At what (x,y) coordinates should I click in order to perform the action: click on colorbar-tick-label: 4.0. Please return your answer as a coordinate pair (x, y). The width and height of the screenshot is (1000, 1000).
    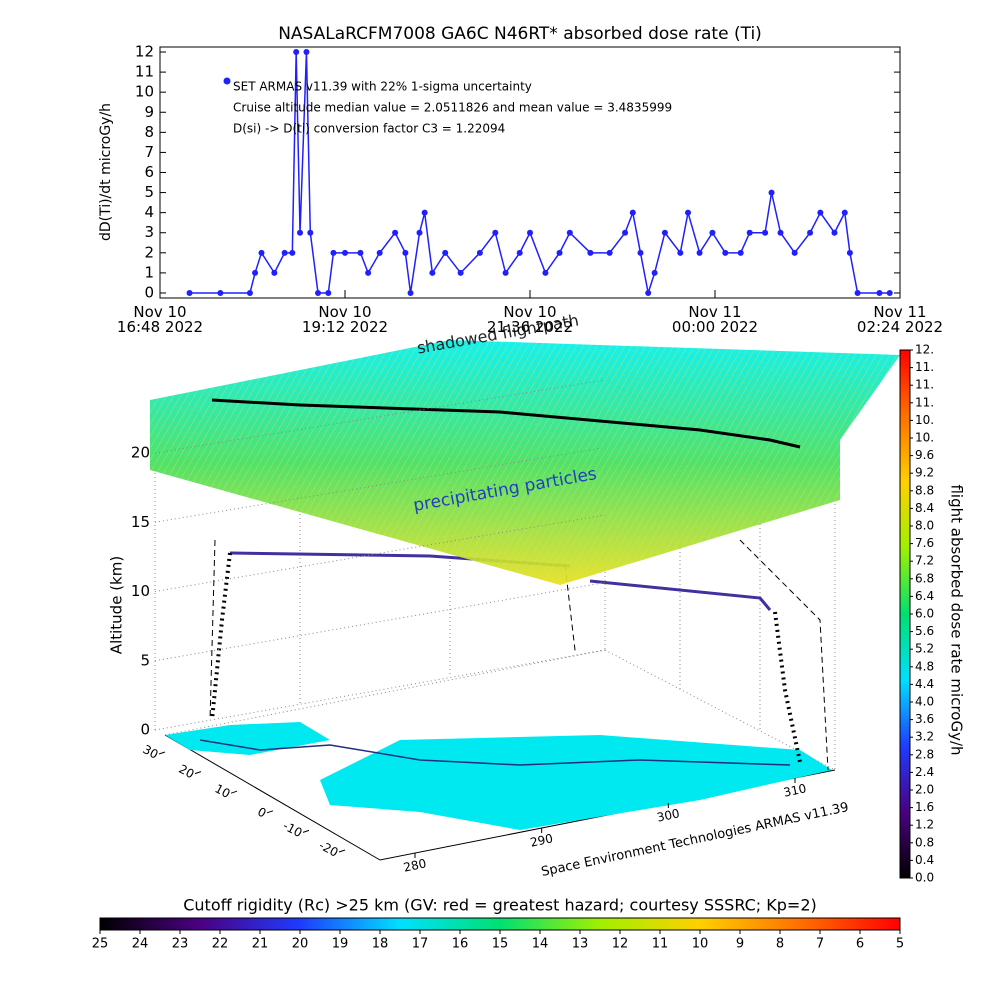
    Looking at the image, I should click on (924, 702).